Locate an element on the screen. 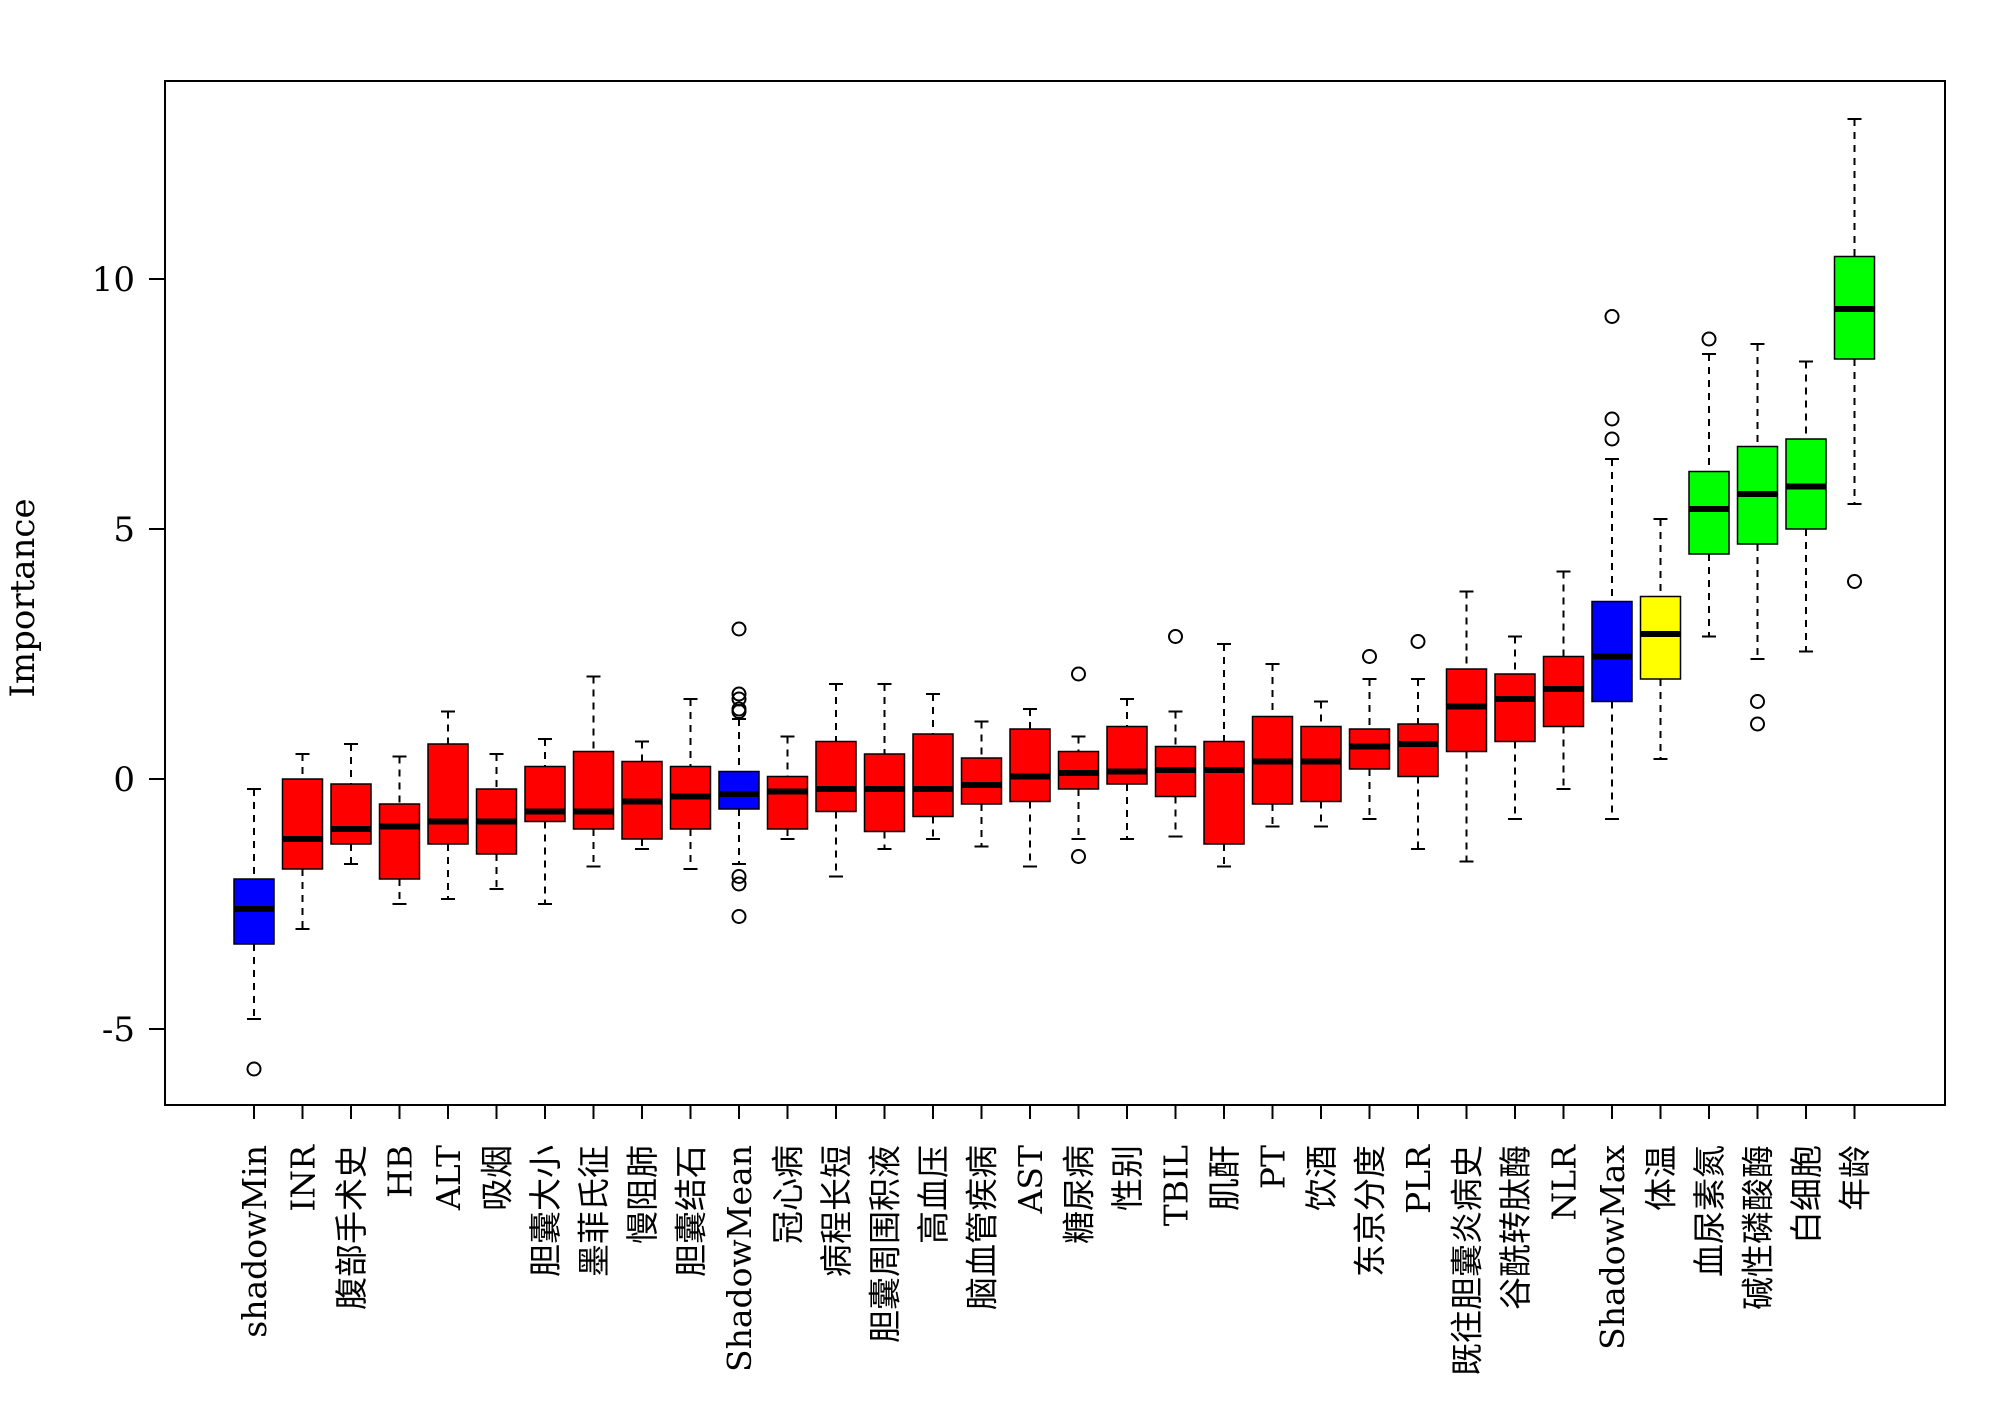  x-tick-label: ShadowMax is located at coordinates (1612, 1247).